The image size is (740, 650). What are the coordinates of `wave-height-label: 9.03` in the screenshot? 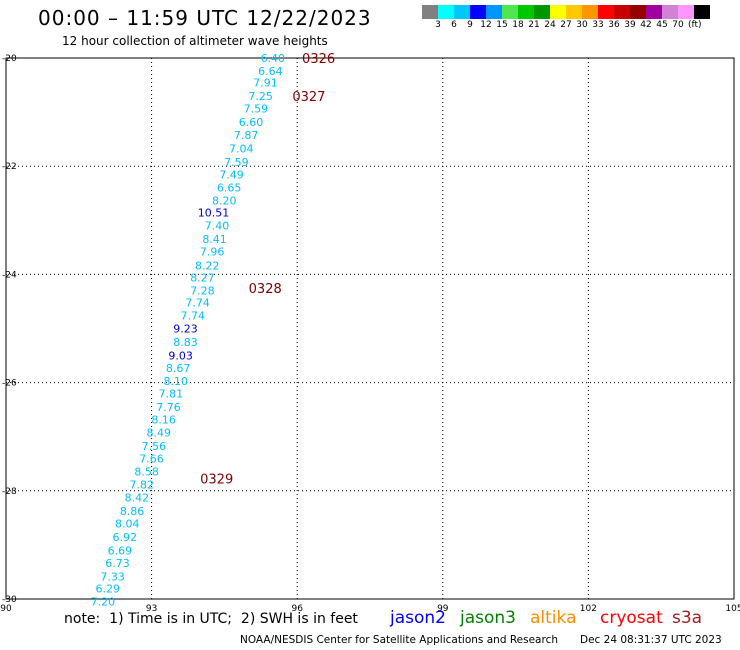 It's located at (180, 356).